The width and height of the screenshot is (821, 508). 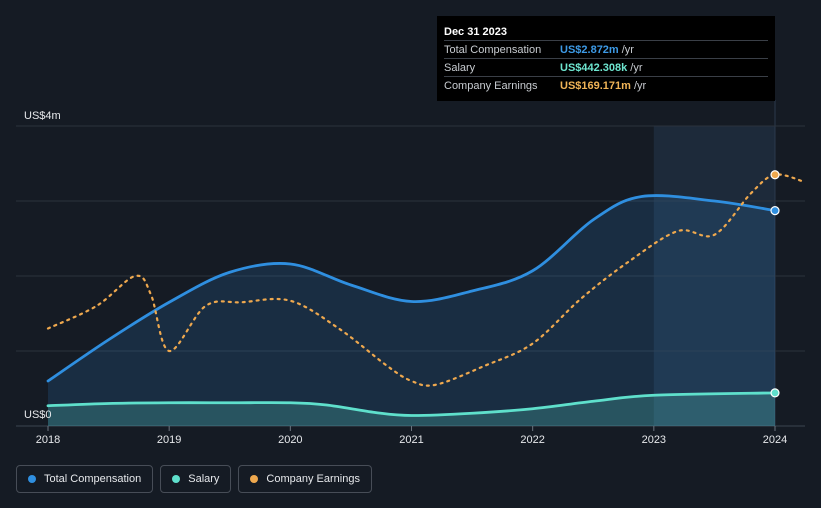 What do you see at coordinates (532, 440) in the screenshot?
I see `x-tick-label: 2022` at bounding box center [532, 440].